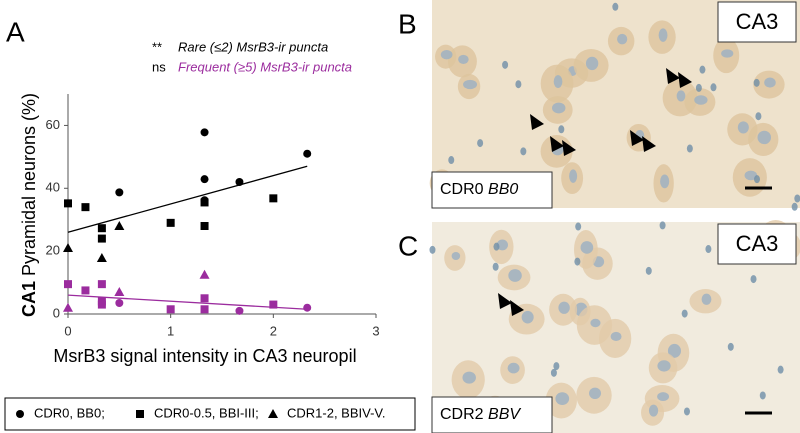 The height and width of the screenshot is (433, 800). Describe the element at coordinates (273, 330) in the screenshot. I see `x-tick-label: 2` at that location.